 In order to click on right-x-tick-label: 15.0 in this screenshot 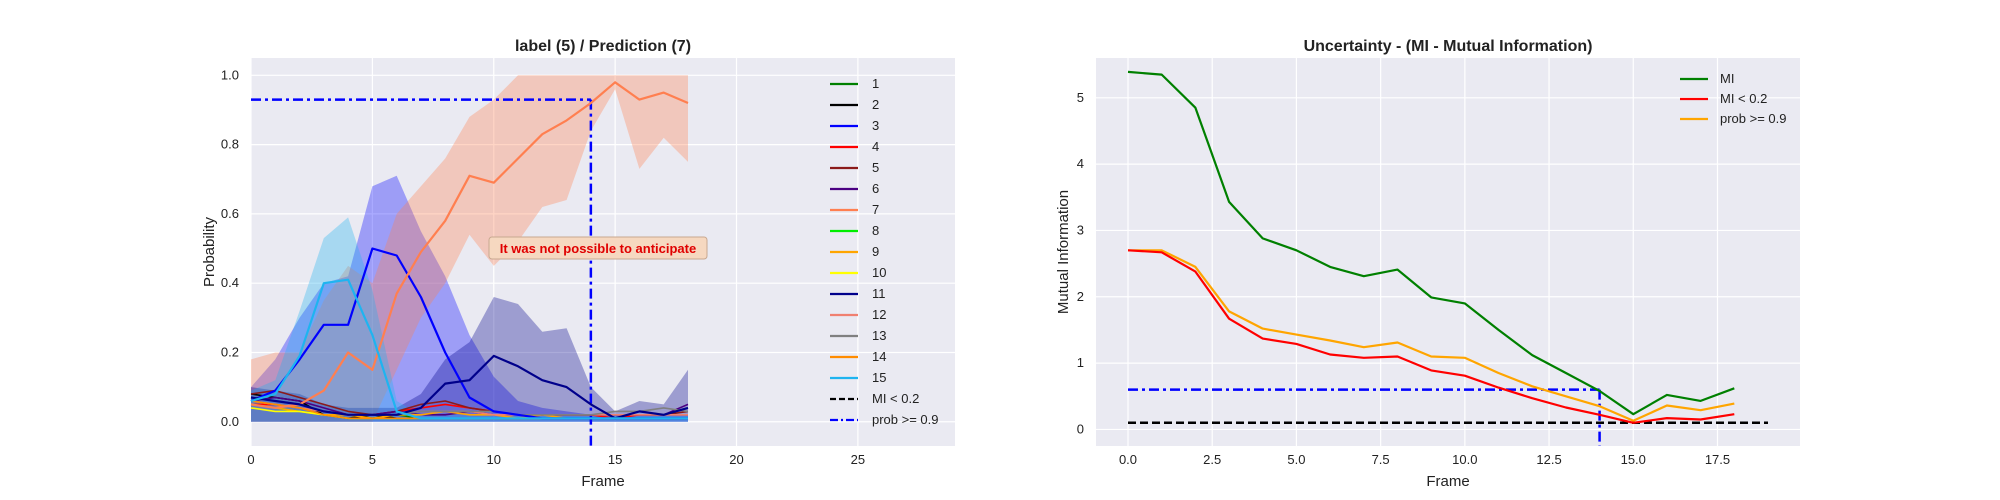, I will do `click(1633, 459)`.